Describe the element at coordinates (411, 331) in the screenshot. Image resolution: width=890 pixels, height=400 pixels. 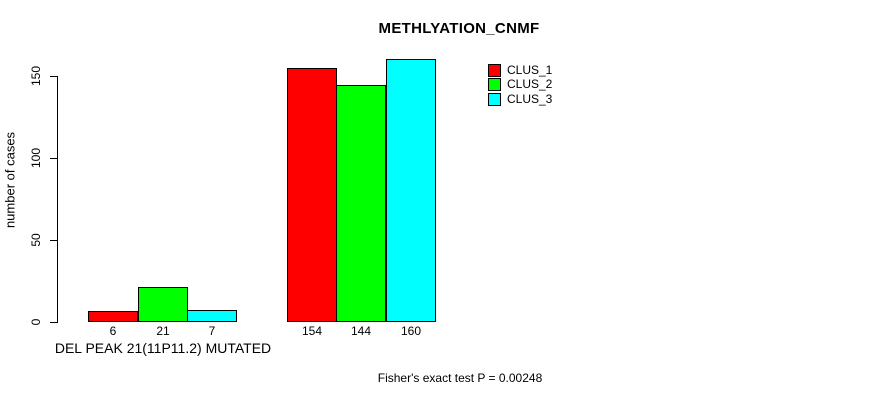
I see `bar-value-label: 160` at that location.